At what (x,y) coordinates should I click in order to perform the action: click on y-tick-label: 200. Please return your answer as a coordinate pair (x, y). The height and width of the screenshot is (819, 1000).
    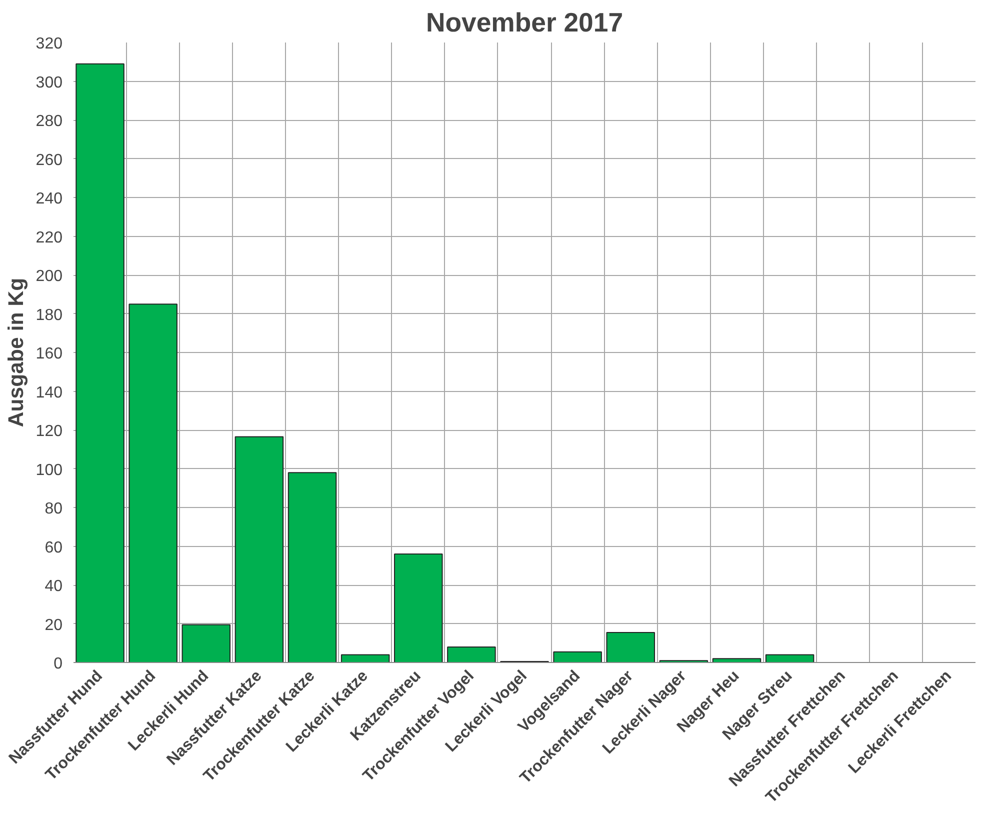
    Looking at the image, I should click on (49, 276).